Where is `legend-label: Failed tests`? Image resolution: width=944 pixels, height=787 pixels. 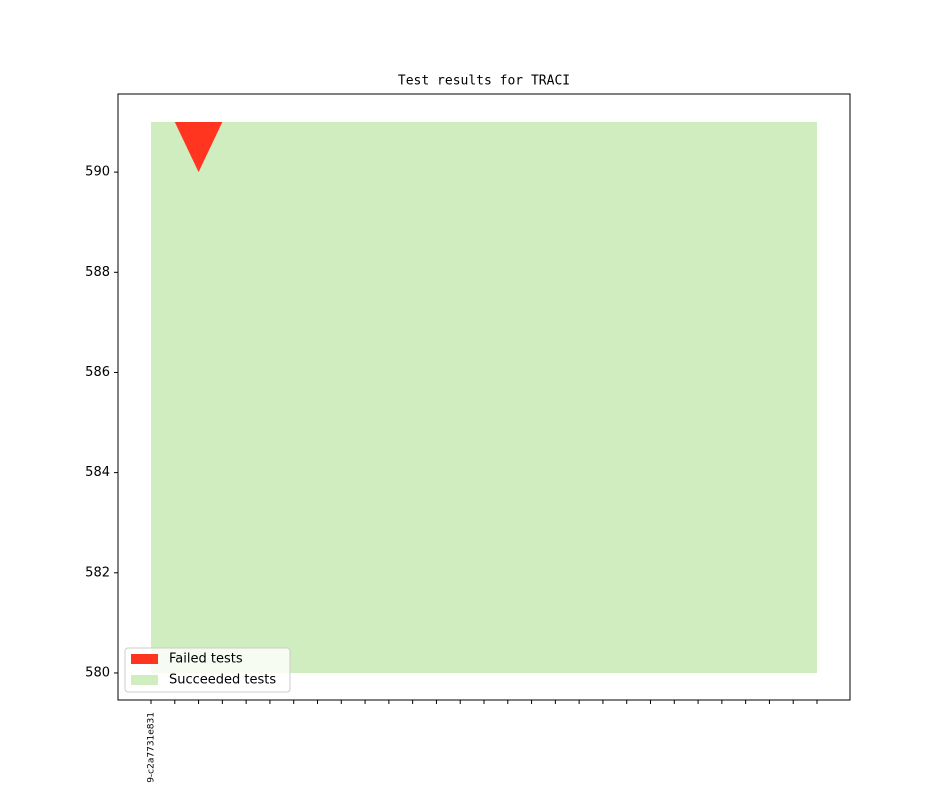 legend-label: Failed tests is located at coordinates (206, 659).